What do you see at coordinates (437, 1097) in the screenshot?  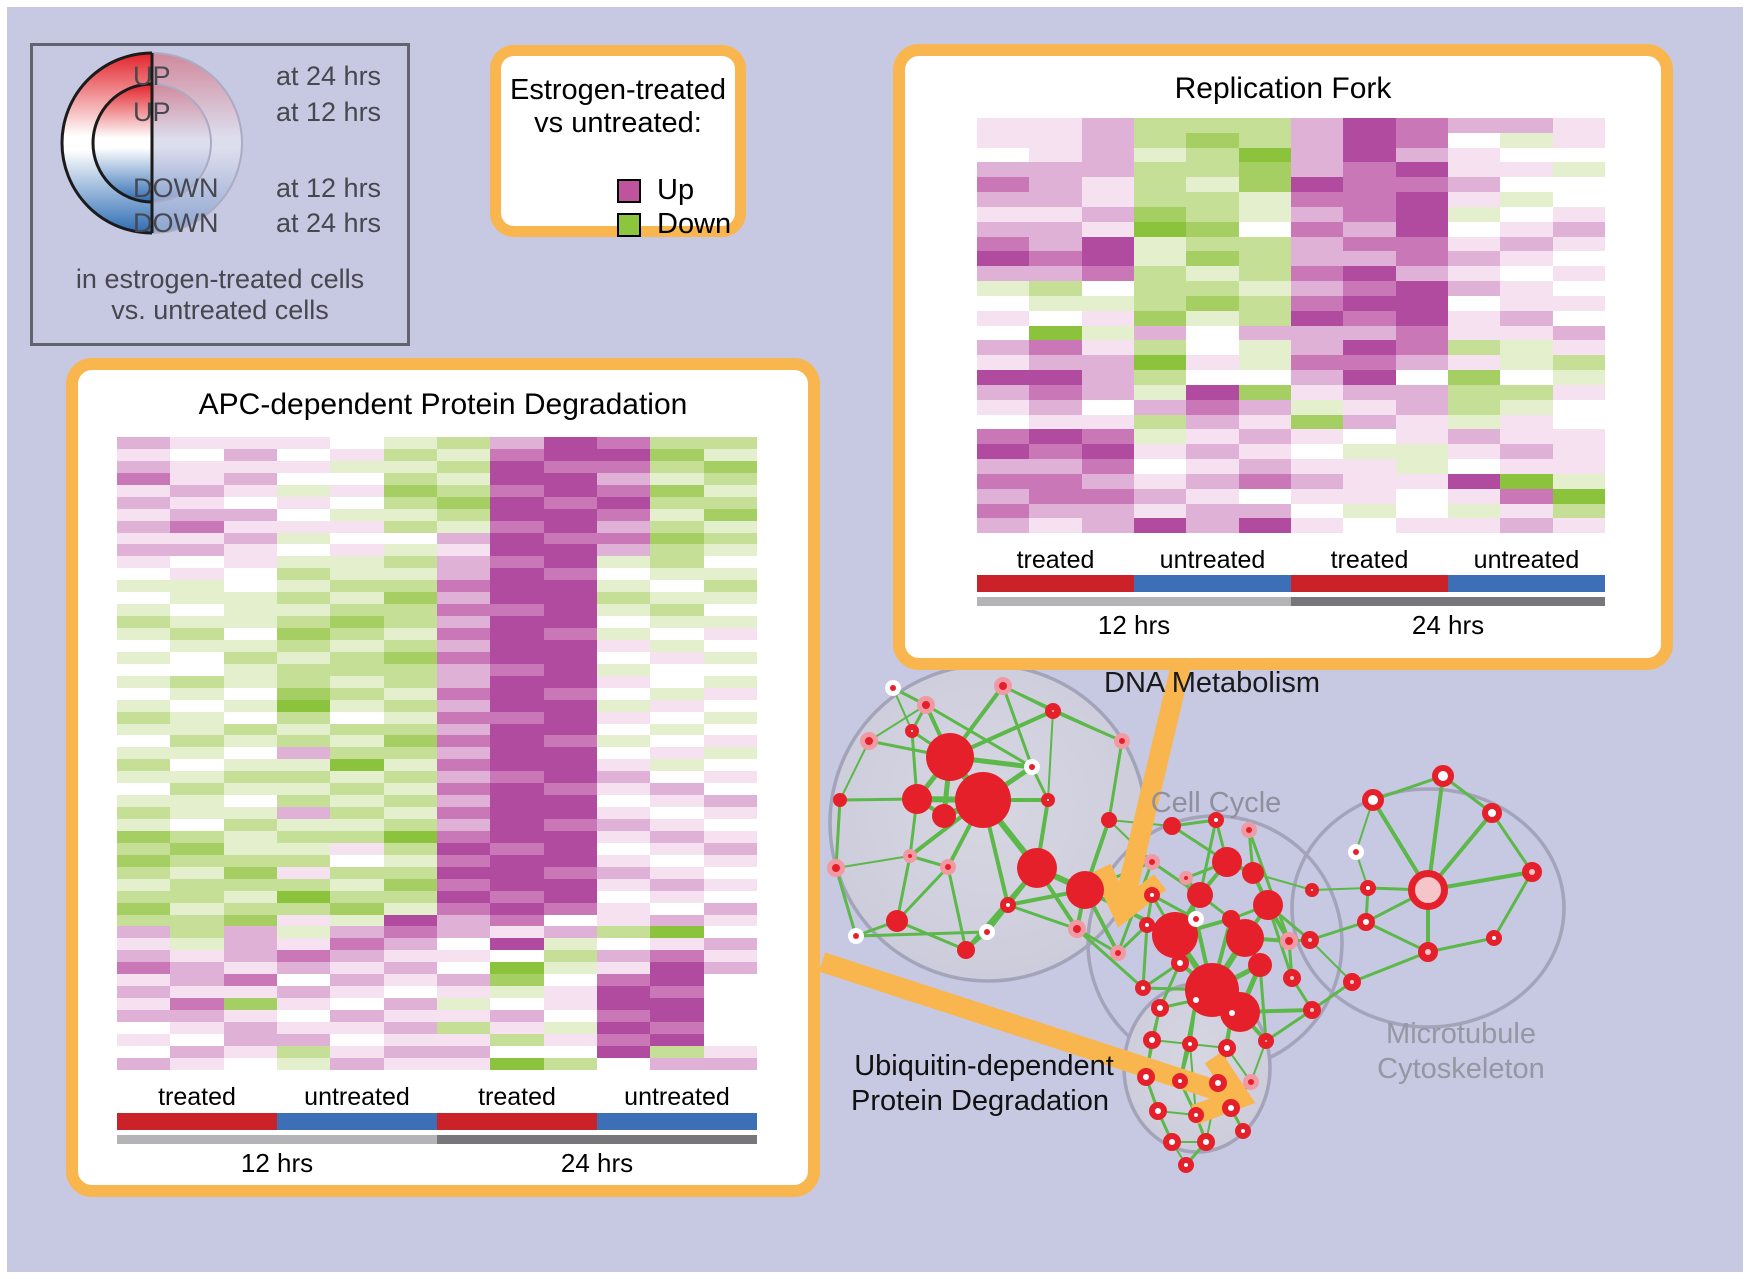 I see `group-label-row: treated untreated treated untreated` at bounding box center [437, 1097].